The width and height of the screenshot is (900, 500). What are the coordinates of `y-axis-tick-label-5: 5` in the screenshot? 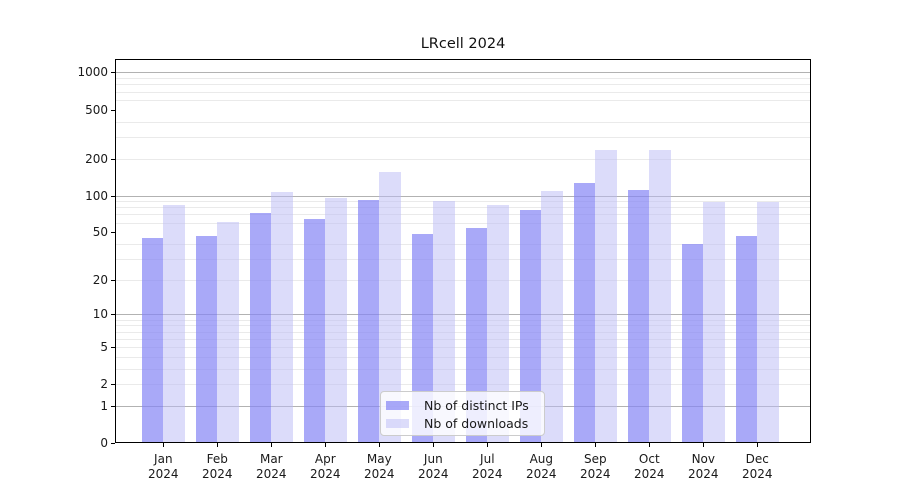 It's located at (104, 346).